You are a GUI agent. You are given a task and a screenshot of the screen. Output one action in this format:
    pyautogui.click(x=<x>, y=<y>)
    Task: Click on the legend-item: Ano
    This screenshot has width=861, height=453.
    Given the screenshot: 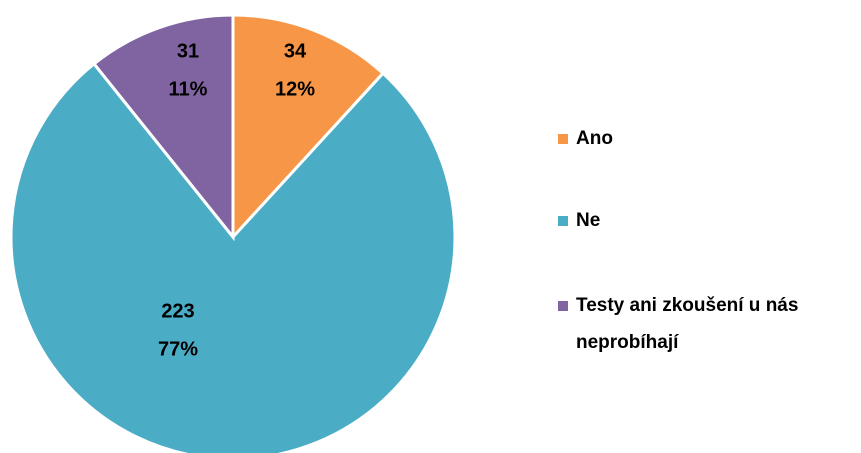 What is the action you would take?
    pyautogui.click(x=703, y=138)
    